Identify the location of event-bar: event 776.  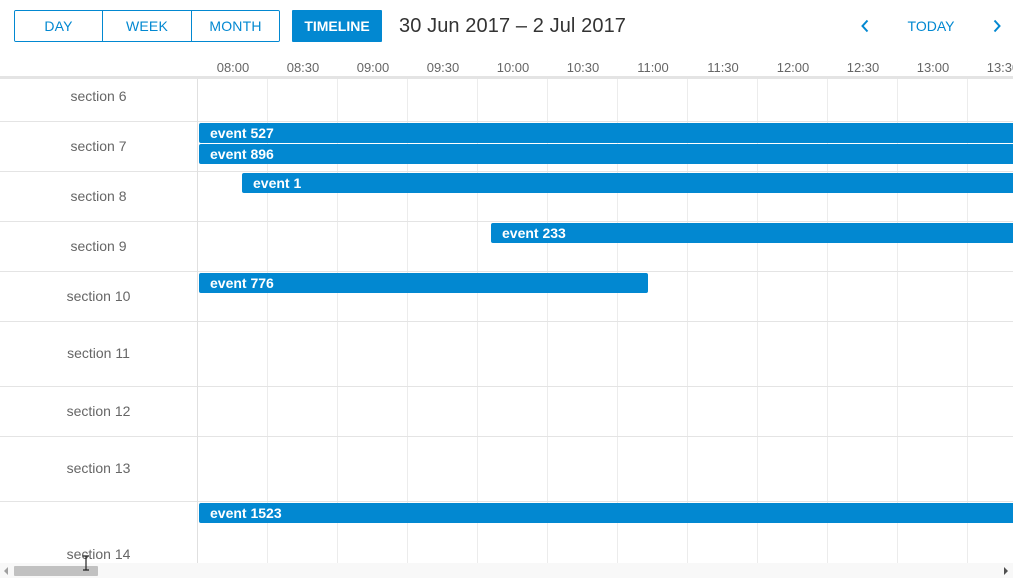
(423, 283).